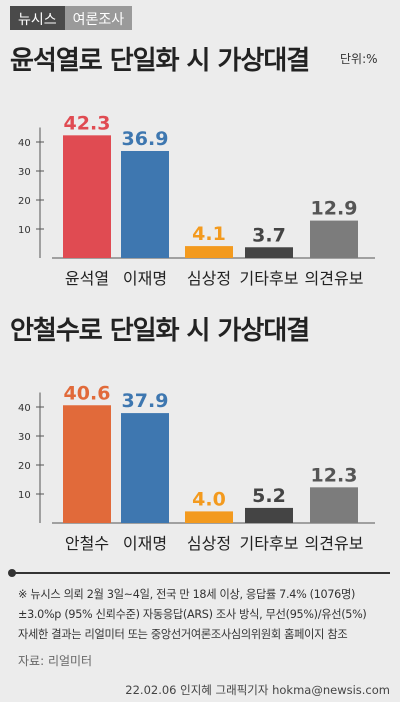 The width and height of the screenshot is (400, 702). Describe the element at coordinates (55, 661) in the screenshot. I see `source-label: 자료: 리얼미터` at that location.